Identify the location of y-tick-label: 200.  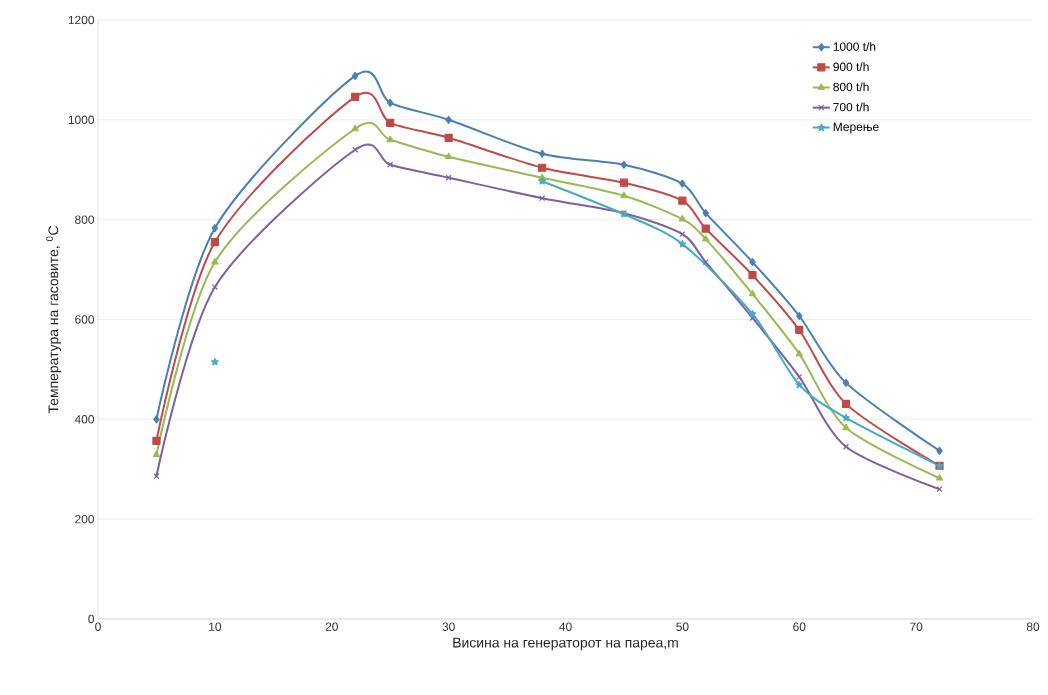
(85, 519).